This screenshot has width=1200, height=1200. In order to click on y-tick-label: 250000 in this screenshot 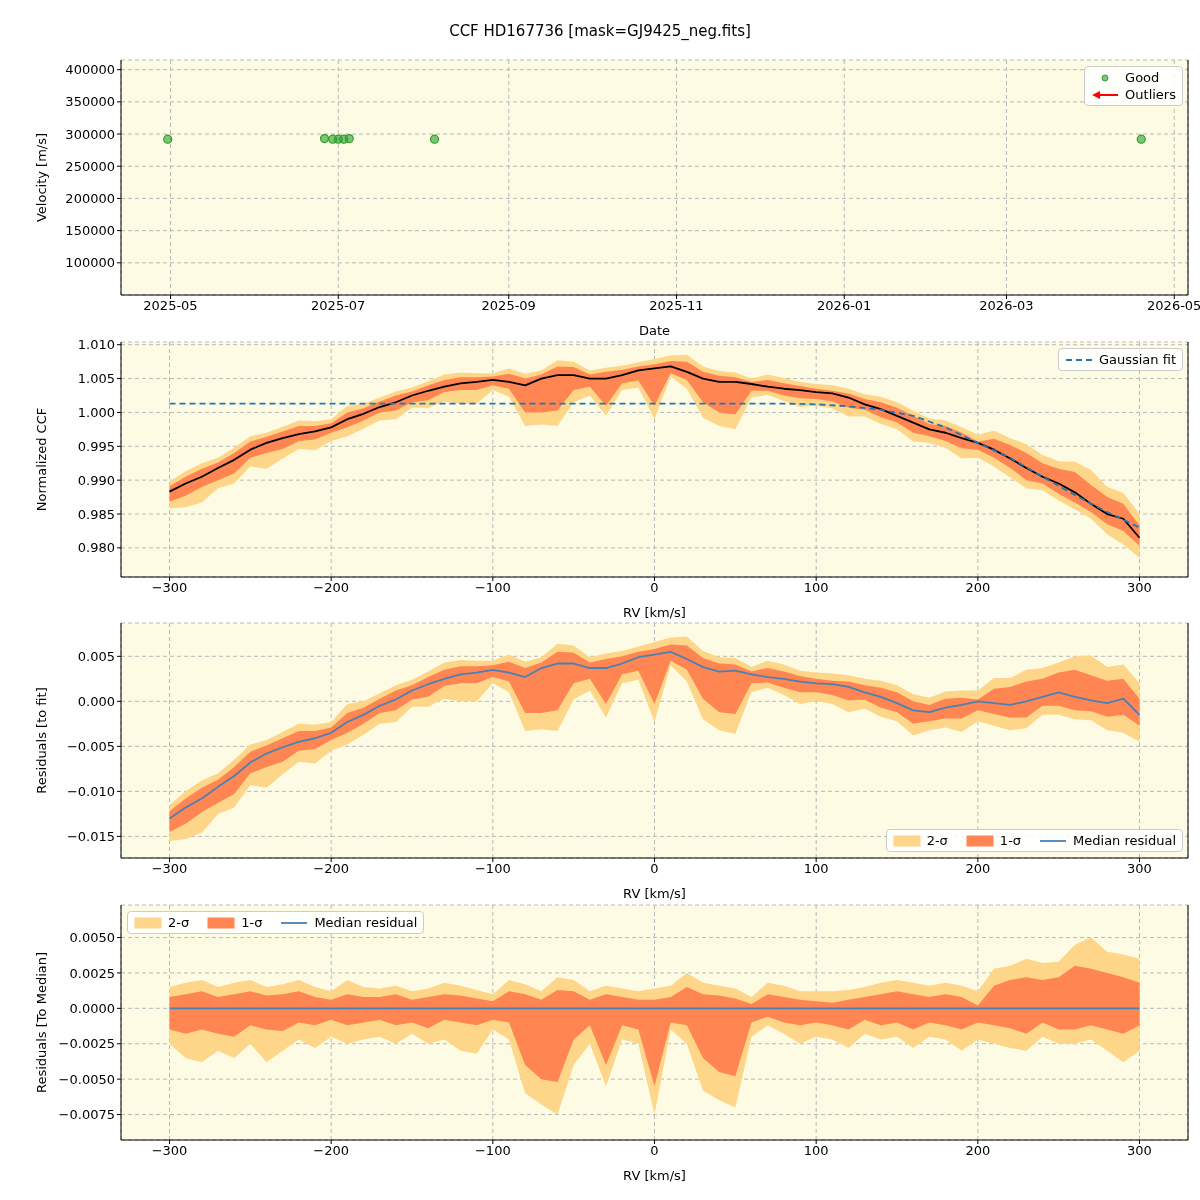, I will do `click(90, 166)`.